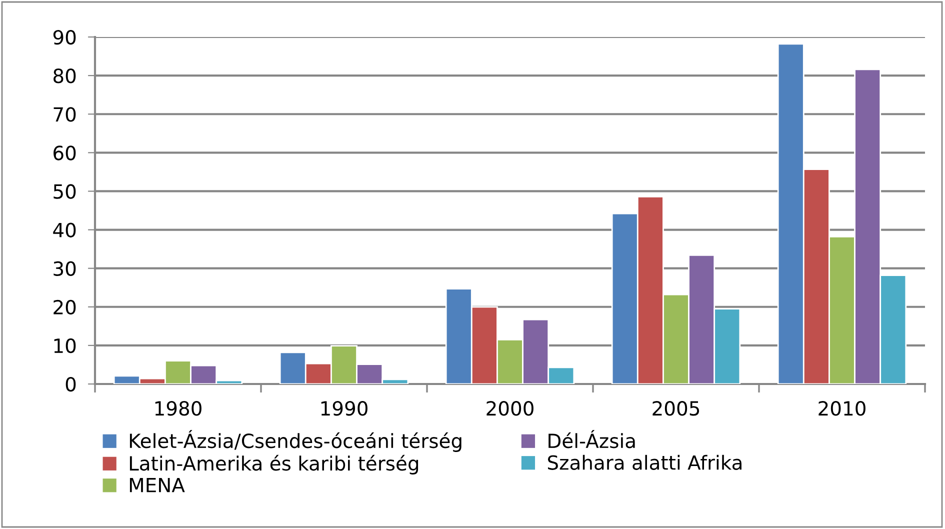 Image resolution: width=945 pixels, height=529 pixels. Describe the element at coordinates (71, 384) in the screenshot. I see `y-tick-label: 0` at that location.